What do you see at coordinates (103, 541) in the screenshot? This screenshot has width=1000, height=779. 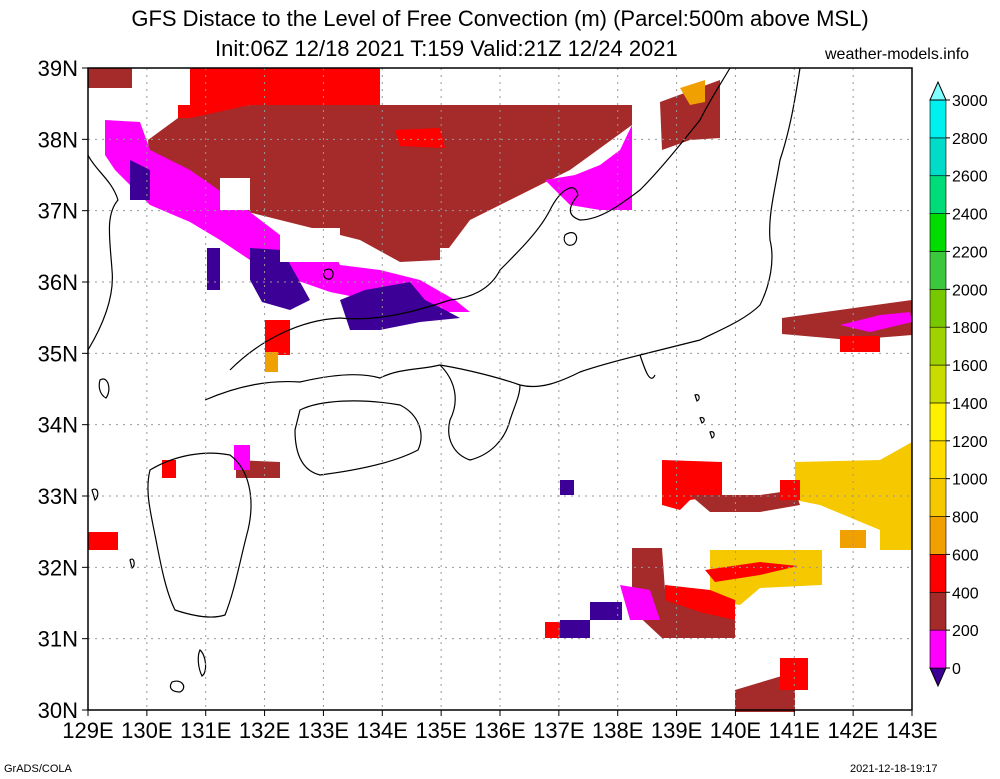 I see `field-red-sw` at bounding box center [103, 541].